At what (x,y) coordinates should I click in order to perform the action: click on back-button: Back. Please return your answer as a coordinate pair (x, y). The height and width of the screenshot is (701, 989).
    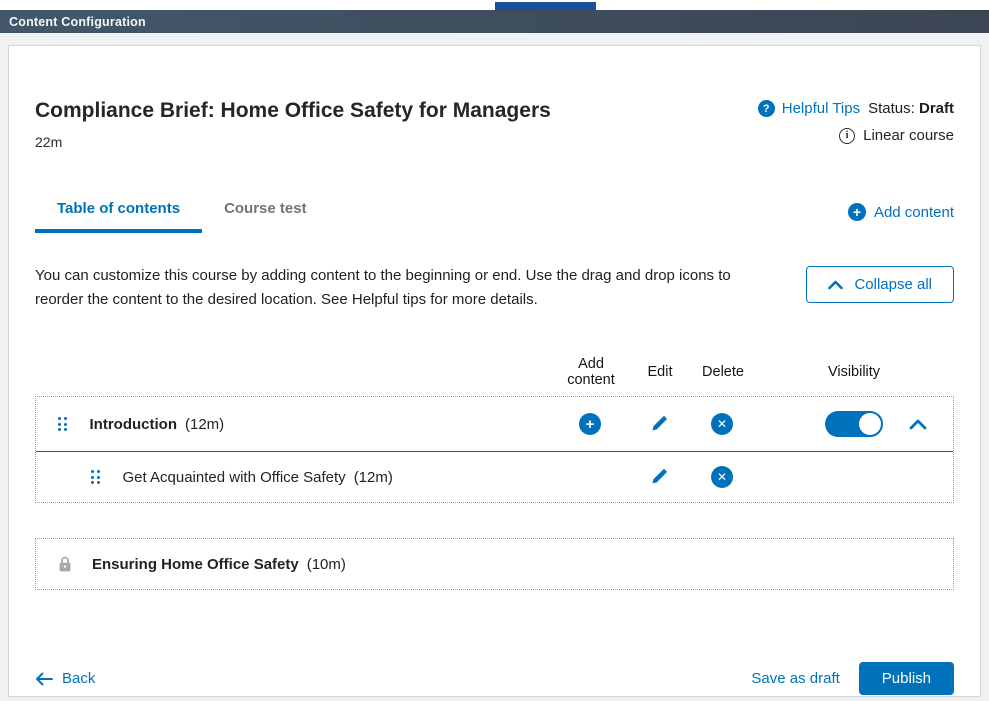
    Looking at the image, I should click on (65, 678).